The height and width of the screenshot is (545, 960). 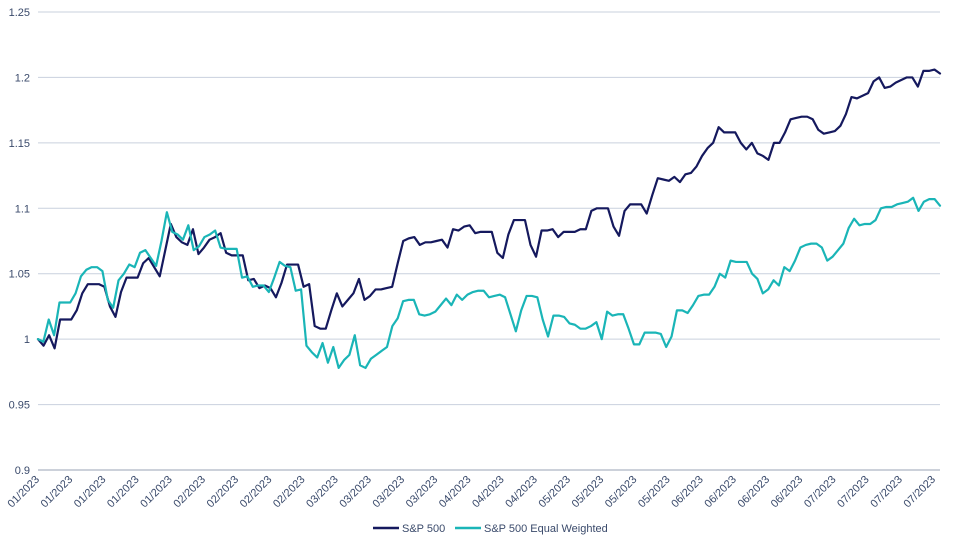 What do you see at coordinates (22, 78) in the screenshot?
I see `y-tick-label: 1.2` at bounding box center [22, 78].